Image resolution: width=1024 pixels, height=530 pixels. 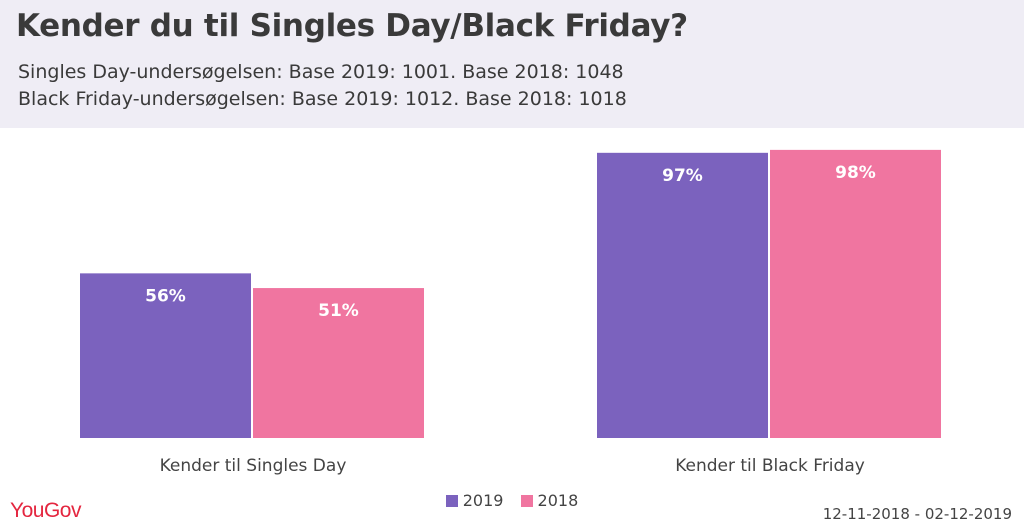 What do you see at coordinates (451, 501) in the screenshot?
I see `legend-swatch-2019` at bounding box center [451, 501].